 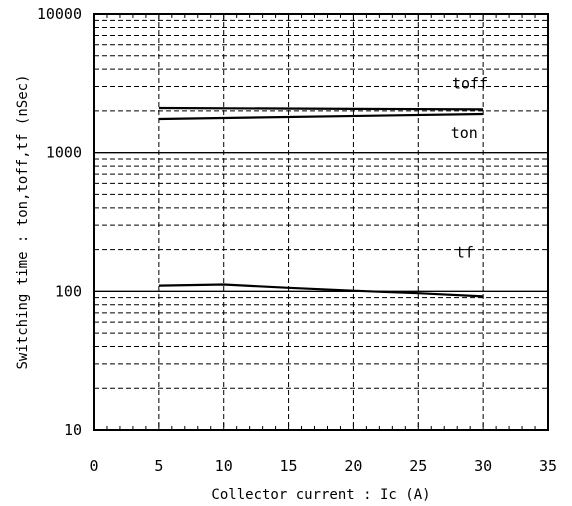 I want to click on x-axis-title: Collector current : Ic (A), so click(x=320, y=495).